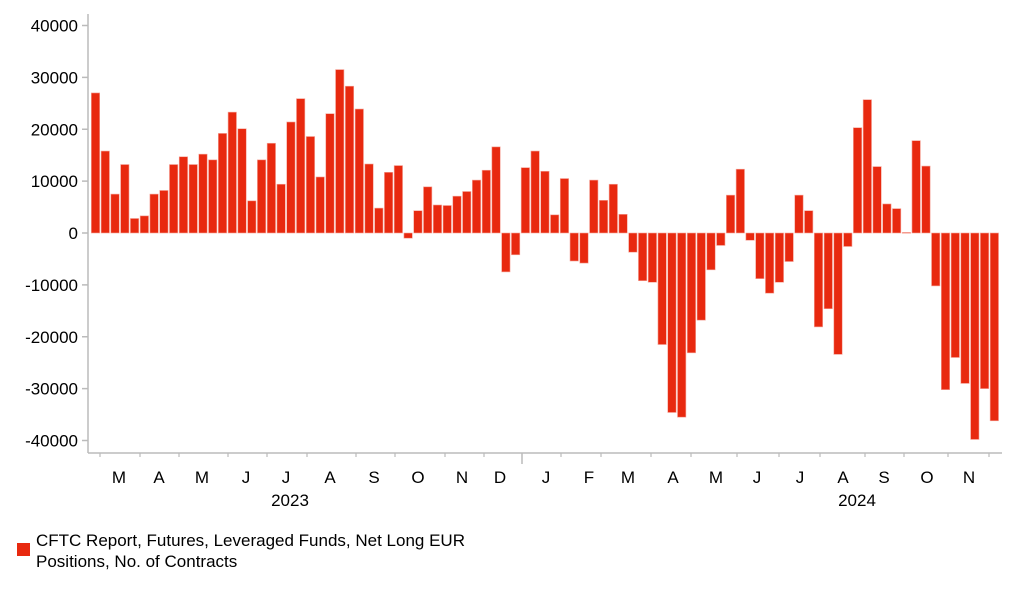  Describe the element at coordinates (23, 549) in the screenshot. I see `legend-swatch` at that location.